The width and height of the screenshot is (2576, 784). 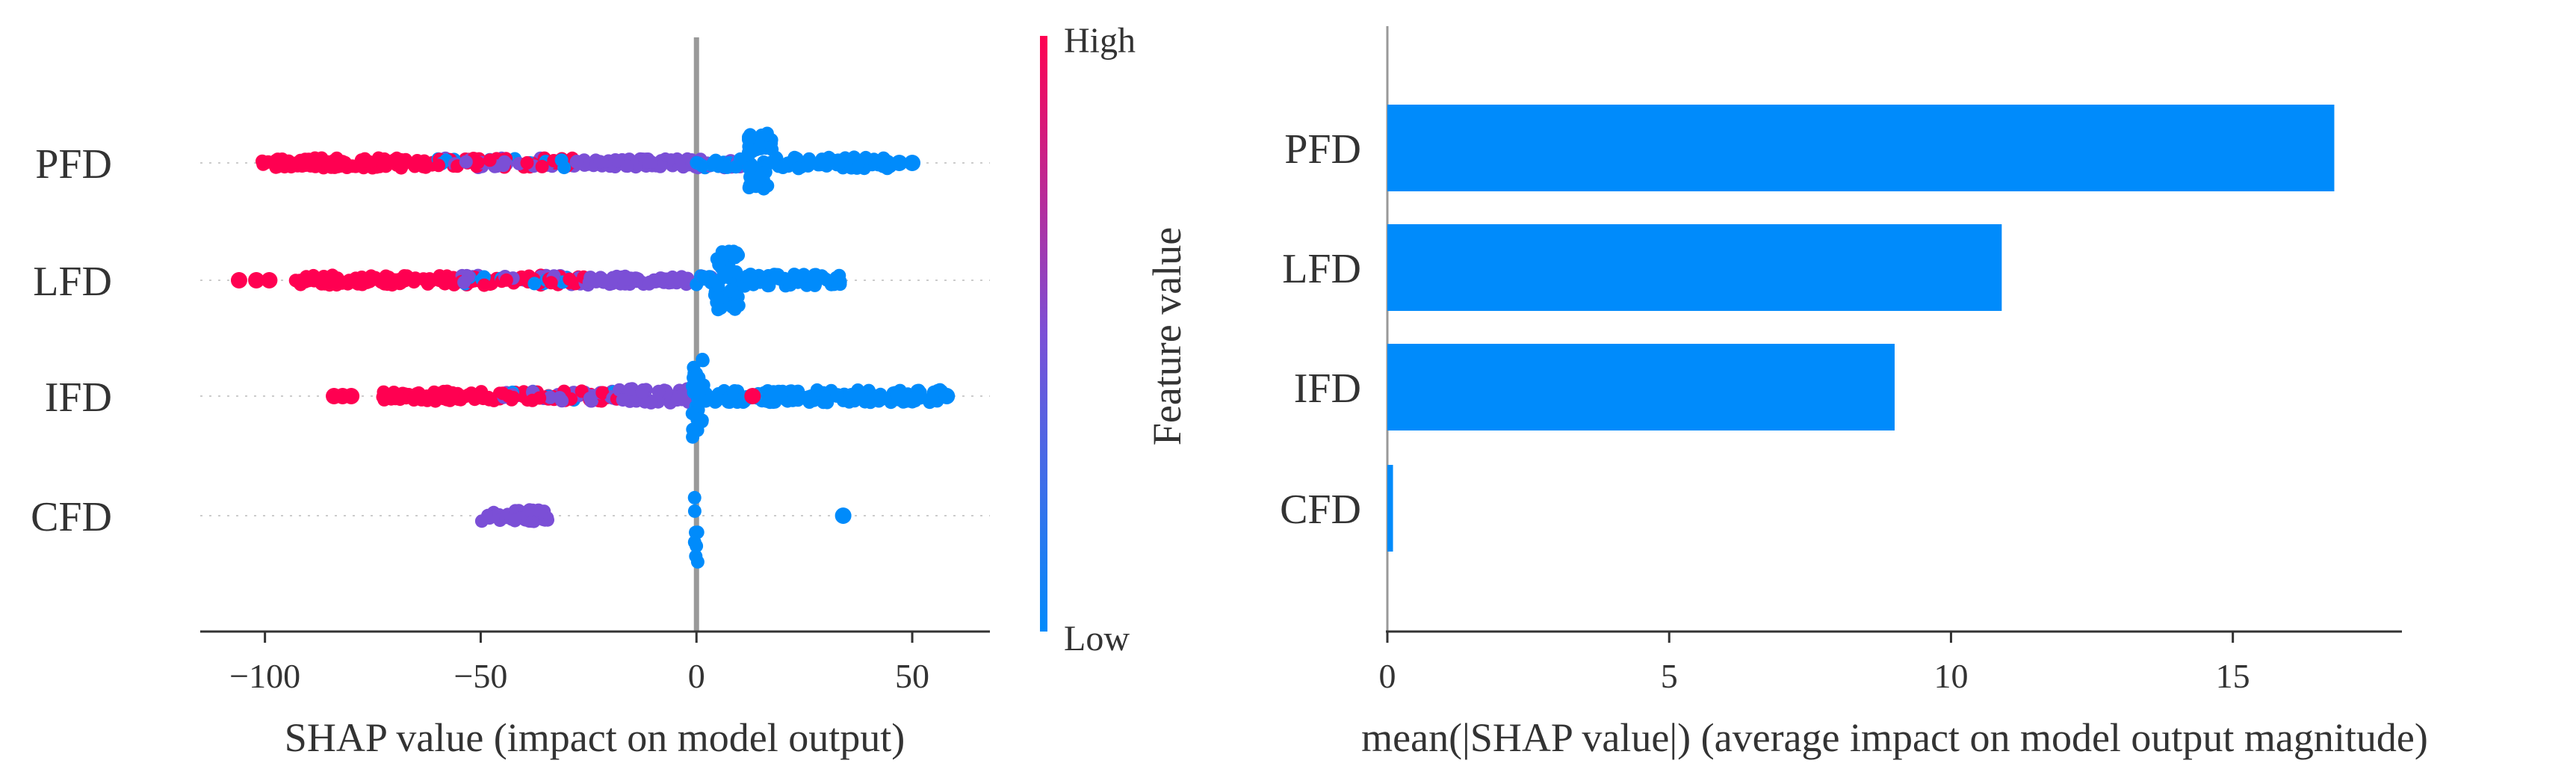 What do you see at coordinates (1322, 149) in the screenshot?
I see `bar-category-label: PFD` at bounding box center [1322, 149].